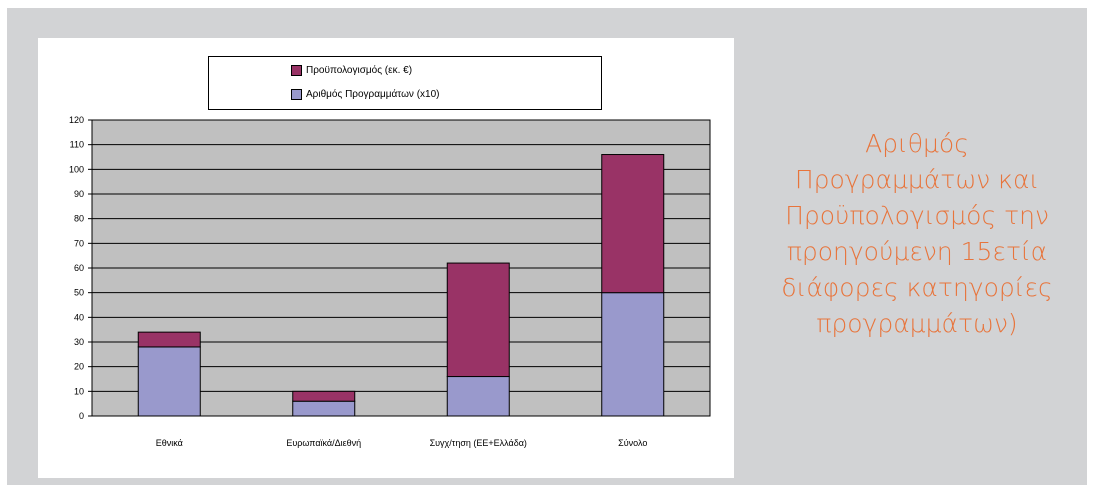  I want to click on legend-label-budget: Προϋπολογισμός (εκ. €), so click(359, 70).